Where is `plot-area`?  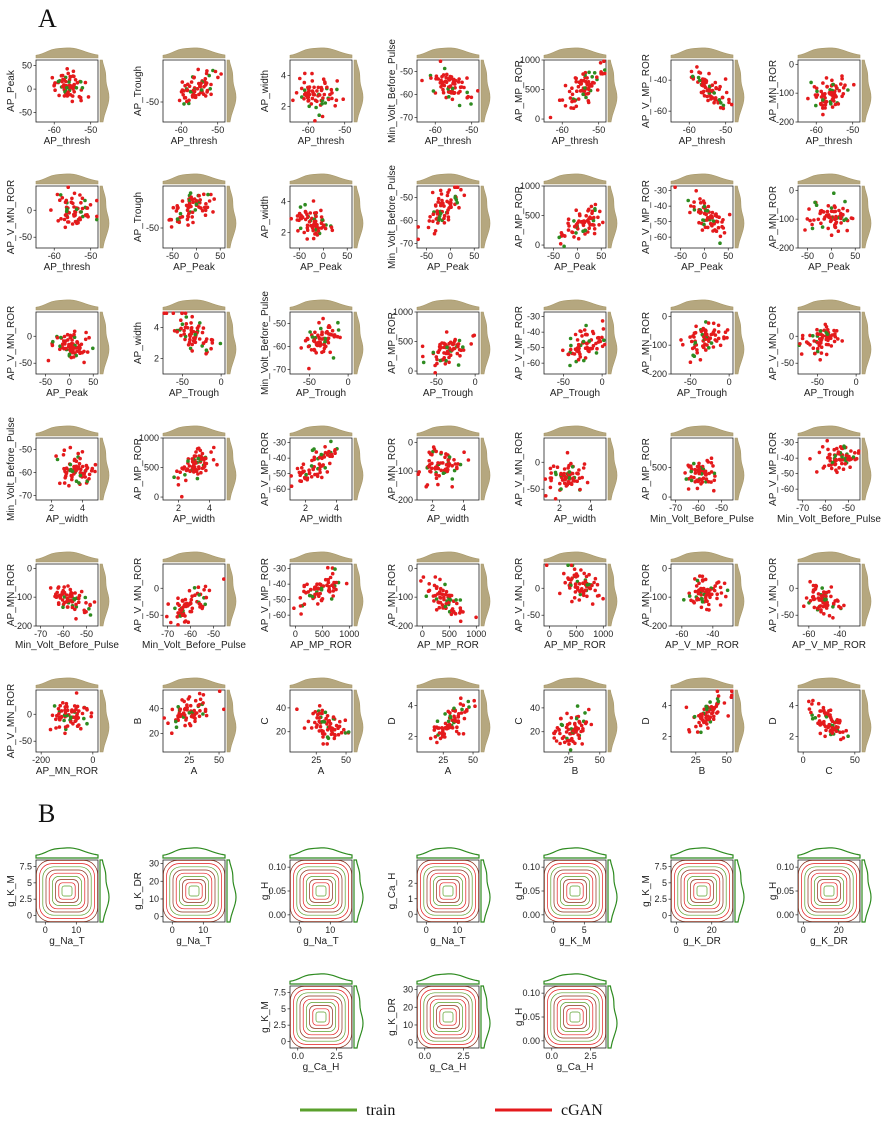
plot-area is located at coordinates (194, 891).